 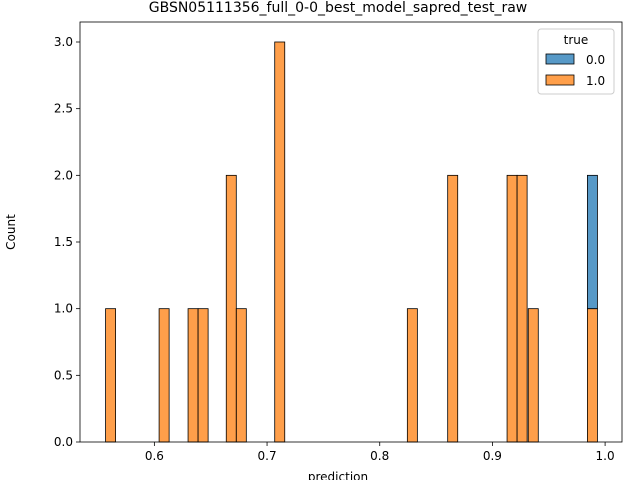 What do you see at coordinates (11, 232) in the screenshot?
I see `y-axis-label: Count` at bounding box center [11, 232].